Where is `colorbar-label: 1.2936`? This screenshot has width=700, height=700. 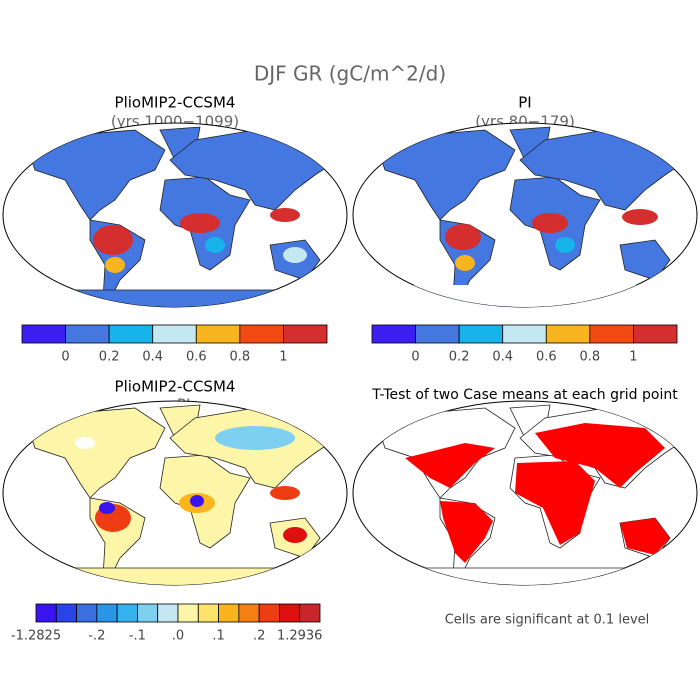 colorbar-label: 1.2936 is located at coordinates (300, 636).